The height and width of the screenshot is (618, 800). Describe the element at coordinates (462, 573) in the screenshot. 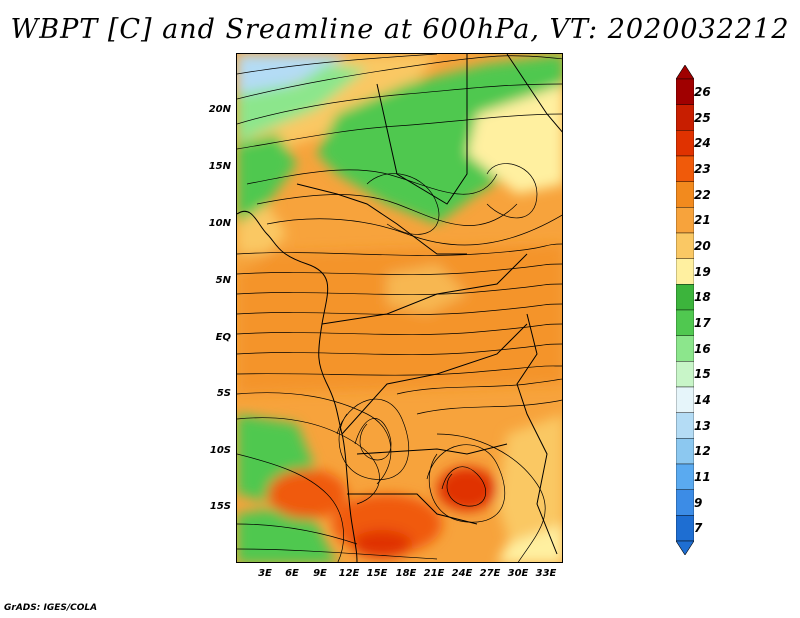

I see `lon-label-24e: 24E` at that location.